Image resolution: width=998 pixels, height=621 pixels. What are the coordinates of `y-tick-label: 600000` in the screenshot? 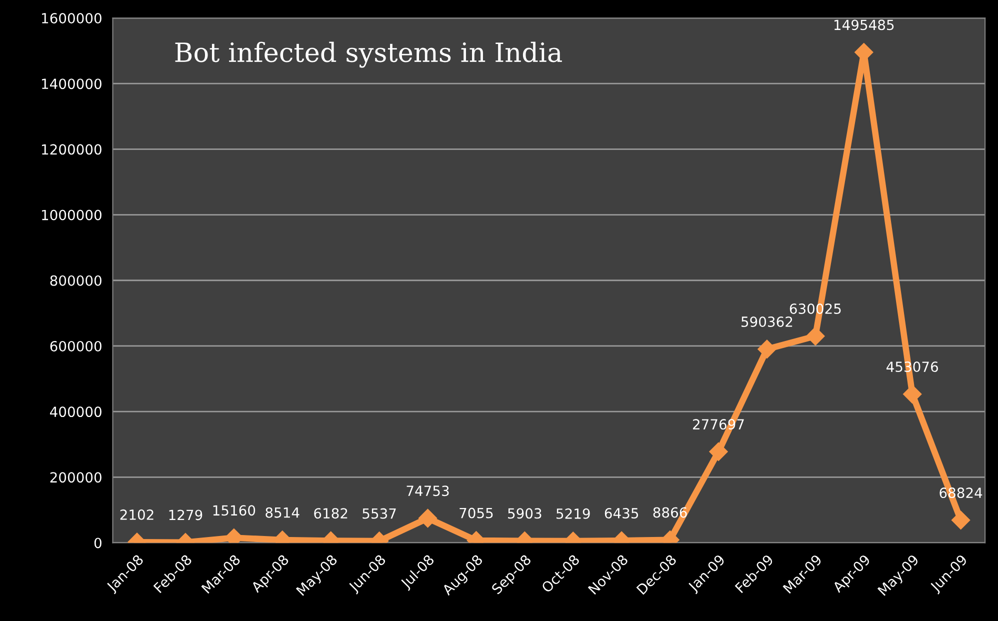 It's located at (76, 346).